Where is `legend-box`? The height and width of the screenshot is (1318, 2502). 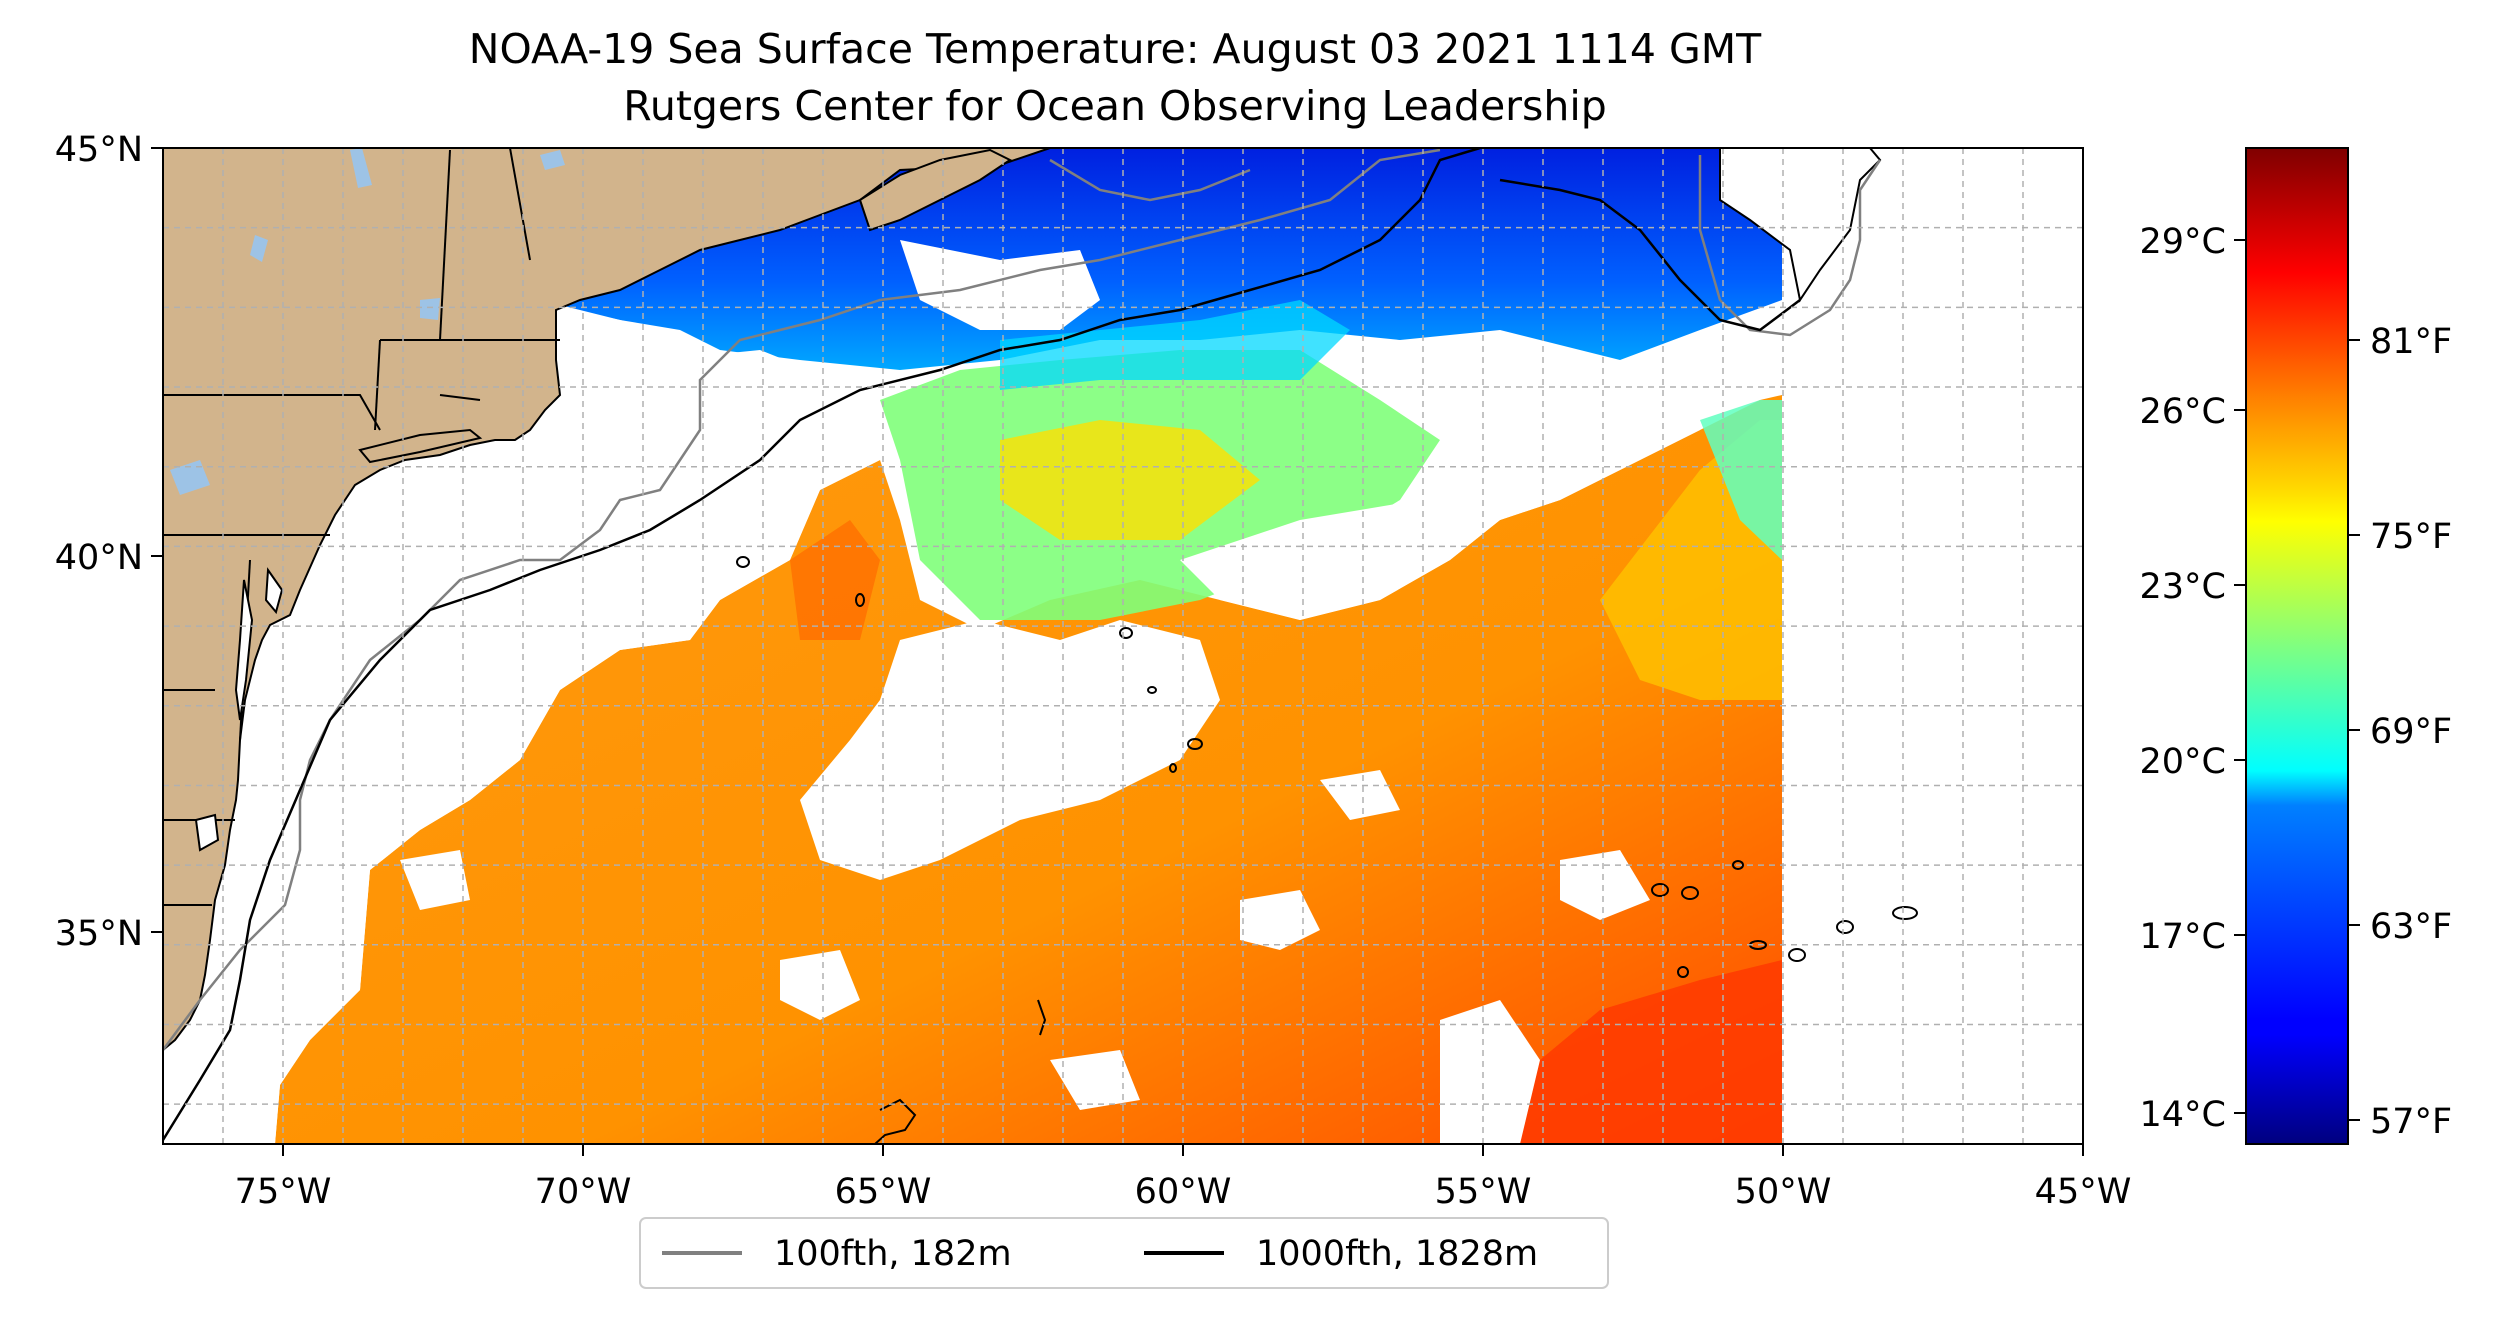
legend-box is located at coordinates (1124, 1253).